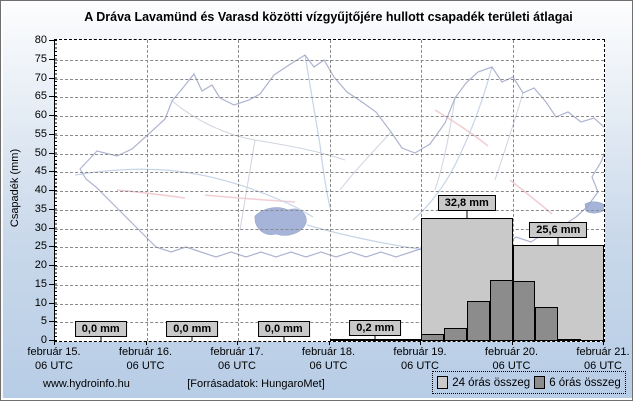  I want to click on legend: 24 órás összeg 6 órás összeg, so click(529, 382).